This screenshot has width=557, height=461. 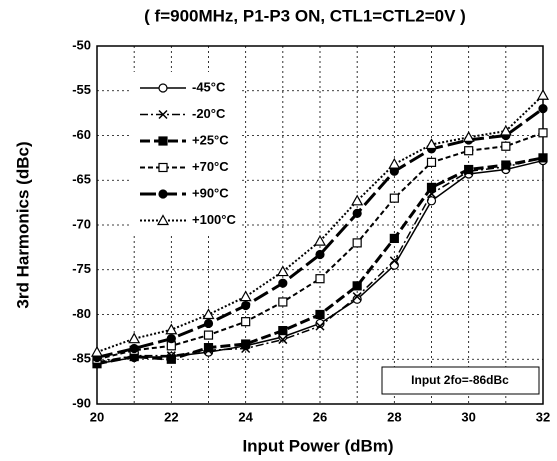 What do you see at coordinates (81, 268) in the screenshot?
I see `y-tick-label: -75` at bounding box center [81, 268].